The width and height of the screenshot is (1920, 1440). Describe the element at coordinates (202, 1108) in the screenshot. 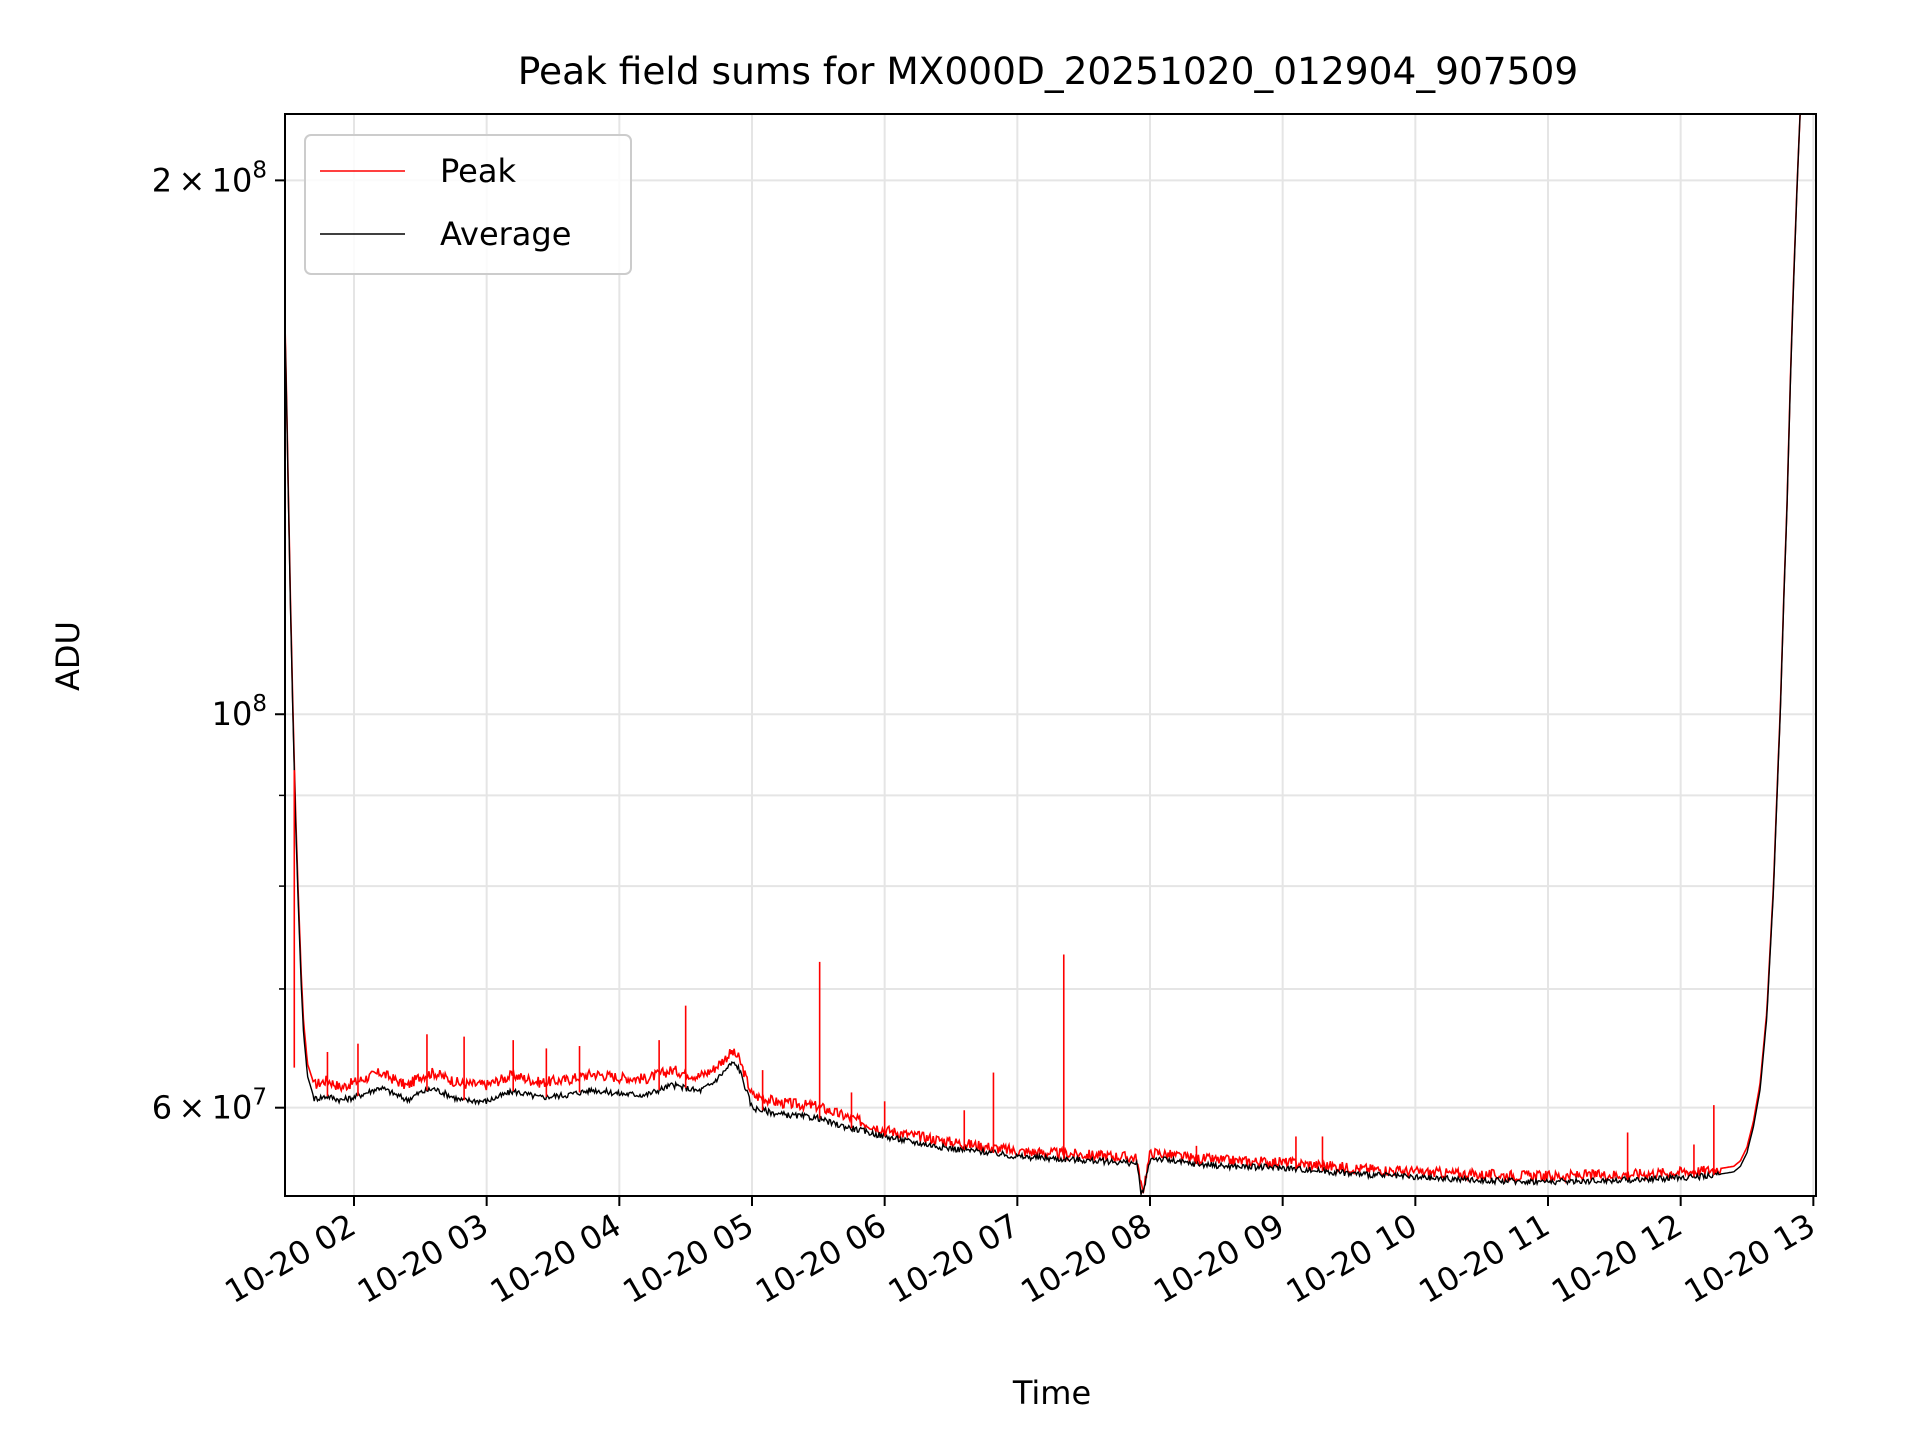

I see `y-tick-base: 6 × 10` at that location.